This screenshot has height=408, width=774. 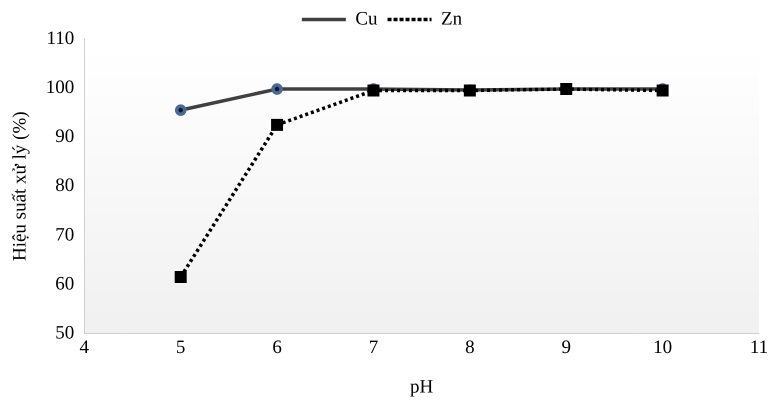 What do you see at coordinates (662, 347) in the screenshot?
I see `x-tick-label: 10` at bounding box center [662, 347].